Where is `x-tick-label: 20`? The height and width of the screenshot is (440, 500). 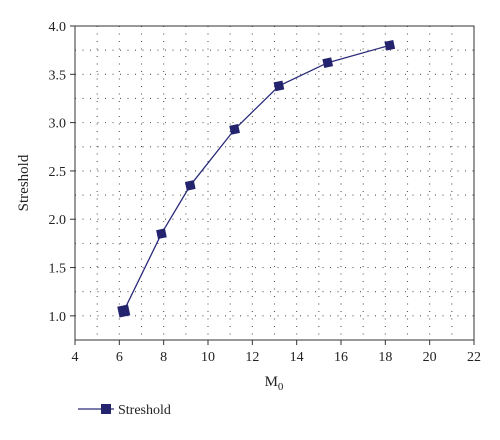 x-tick-label: 20 is located at coordinates (430, 357).